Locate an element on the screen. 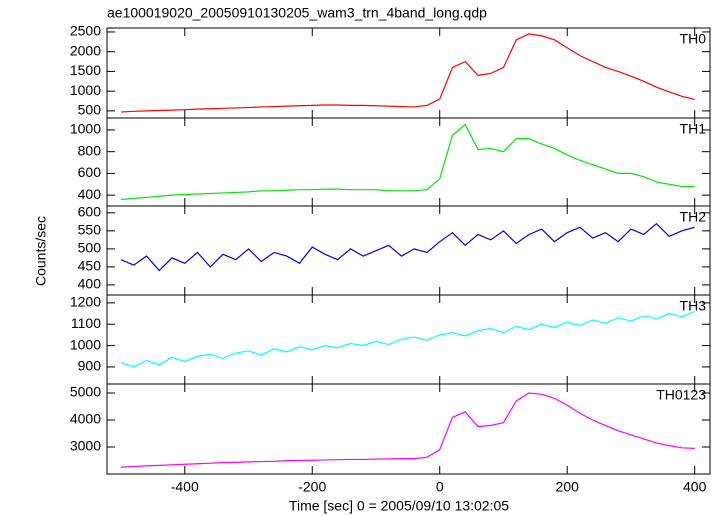 The width and height of the screenshot is (724, 516). y-tick-label: 1200 is located at coordinates (85, 302).